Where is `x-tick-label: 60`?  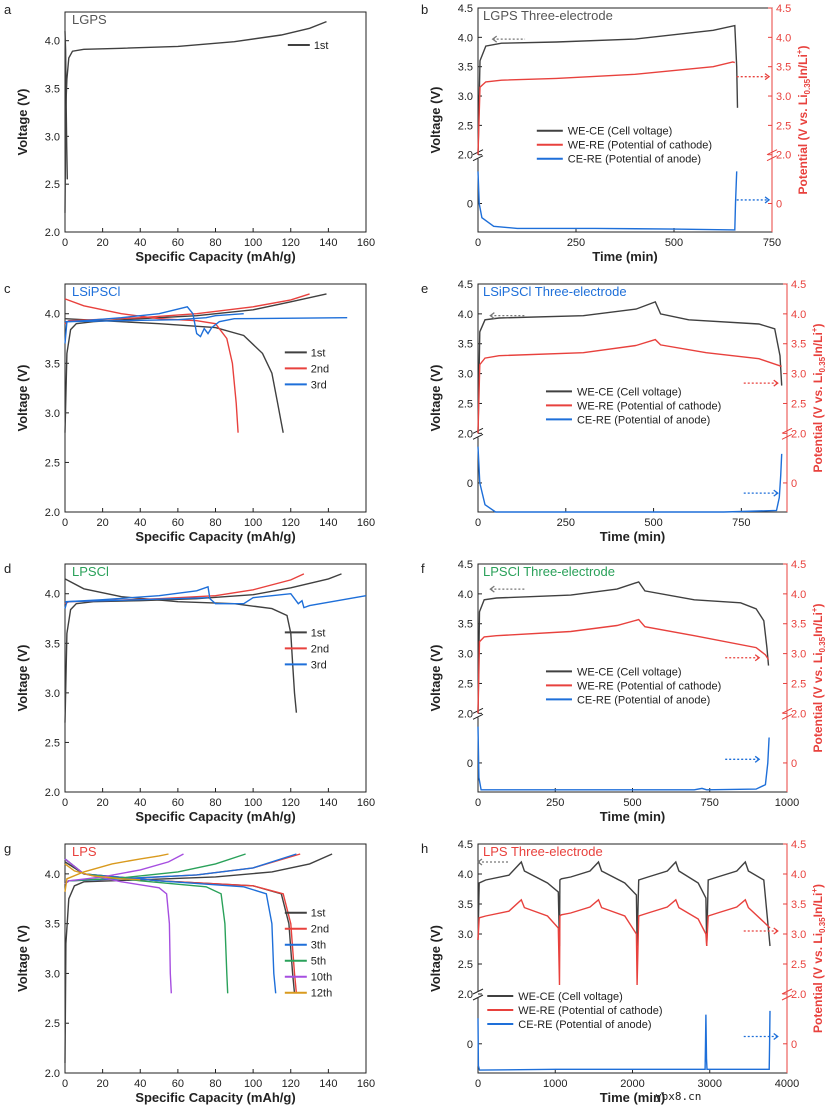 x-tick-label: 60 is located at coordinates (178, 1084).